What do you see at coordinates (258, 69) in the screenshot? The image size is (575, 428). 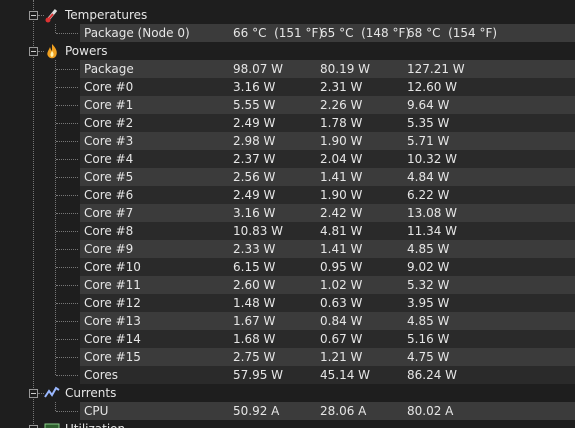 I see `sensor-value: 98.07 W` at bounding box center [258, 69].